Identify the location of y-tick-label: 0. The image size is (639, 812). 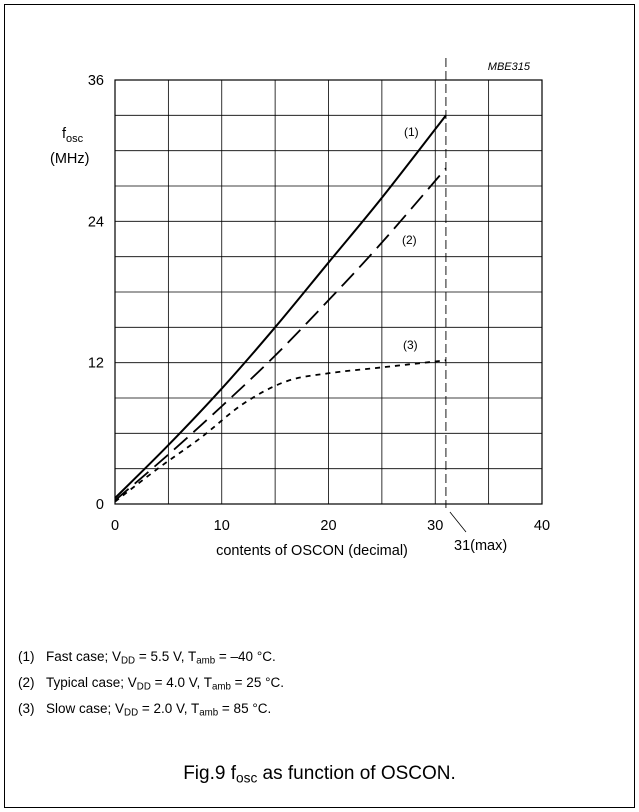
(100, 505).